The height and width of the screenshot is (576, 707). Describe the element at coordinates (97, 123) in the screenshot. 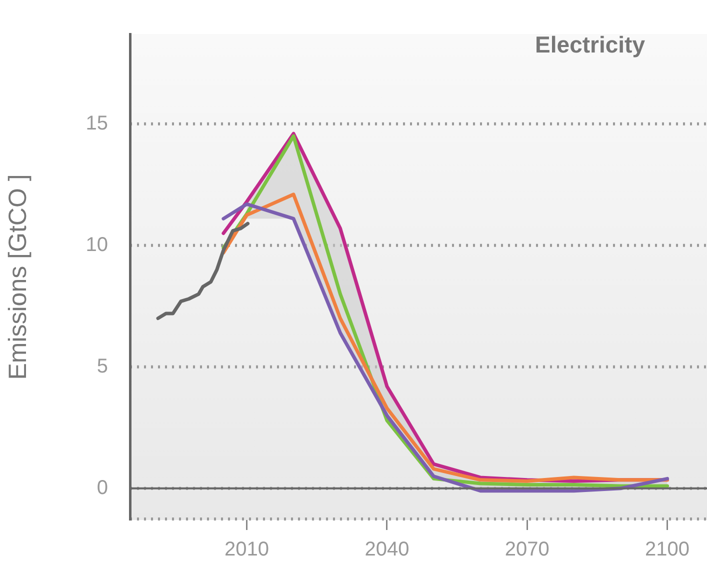

I see `y-tick-label: 15` at that location.